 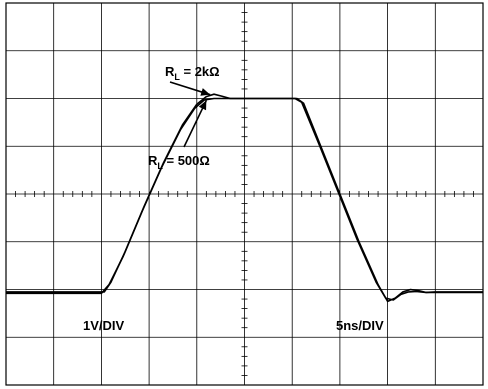 I want to click on vertical-scale-label: 1V/DIV, so click(x=104, y=325).